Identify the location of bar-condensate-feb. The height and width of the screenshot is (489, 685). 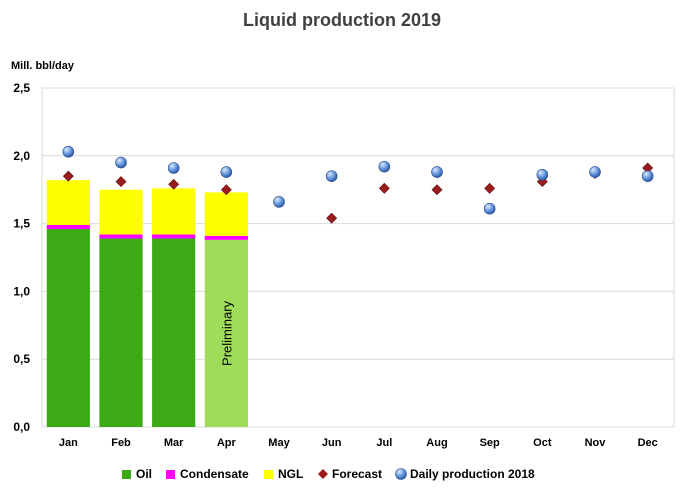
(121, 236).